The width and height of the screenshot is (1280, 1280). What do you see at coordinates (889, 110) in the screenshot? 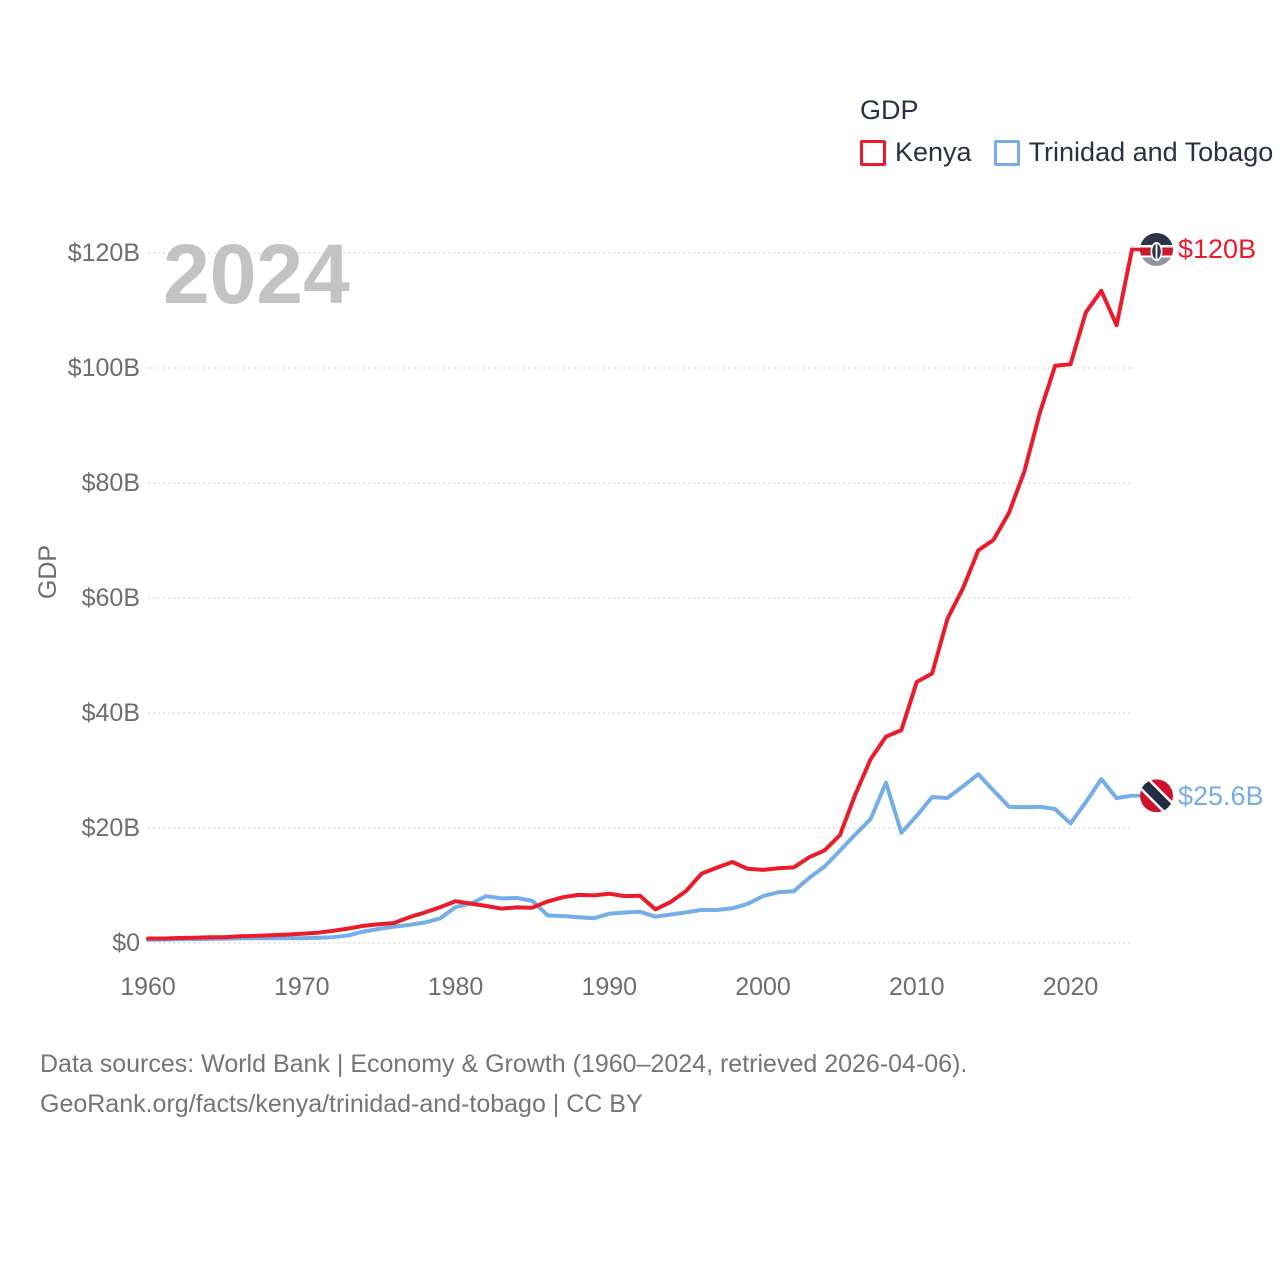
I see `legend-title: GDP` at bounding box center [889, 110].